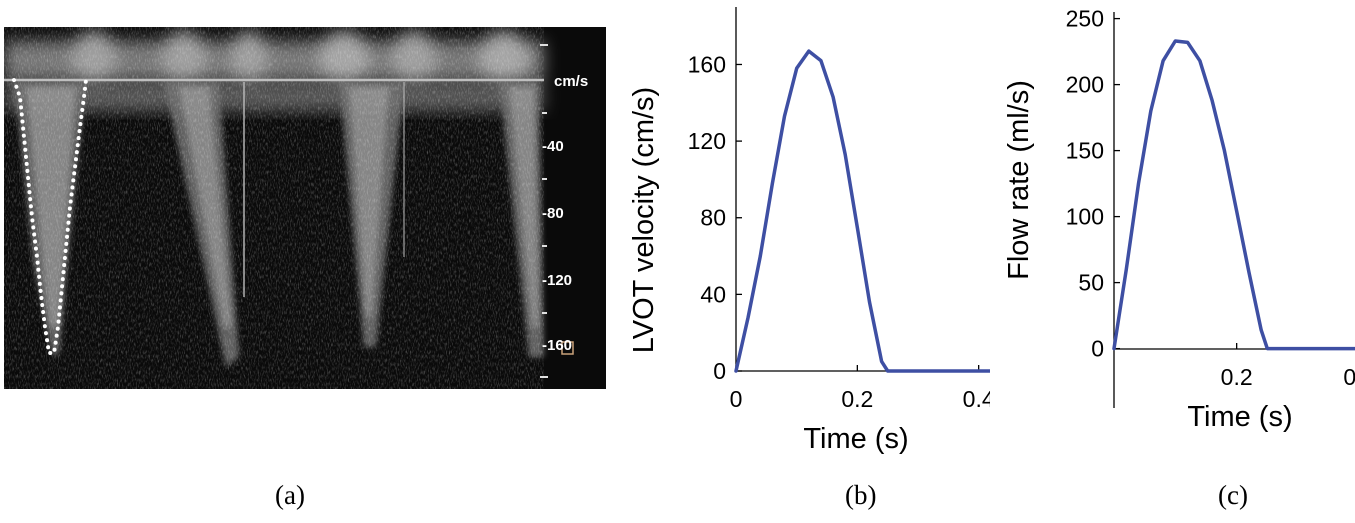 This screenshot has width=1355, height=523. I want to click on y-axis-label: Flow rate (ml/s), so click(1019, 180).